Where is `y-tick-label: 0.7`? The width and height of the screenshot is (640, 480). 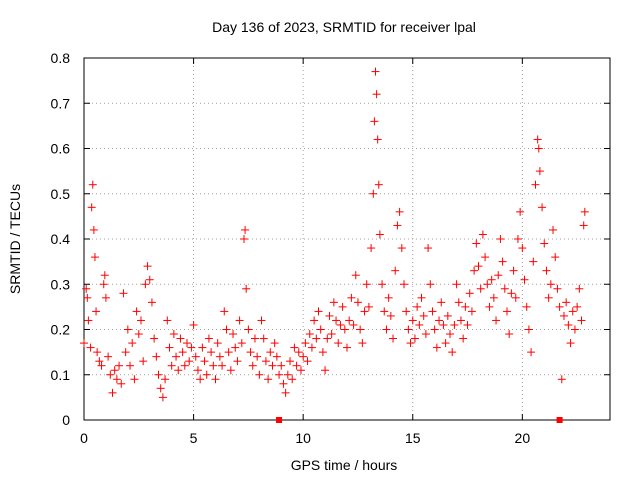
y-tick-label: 0.7 is located at coordinates (61, 103).